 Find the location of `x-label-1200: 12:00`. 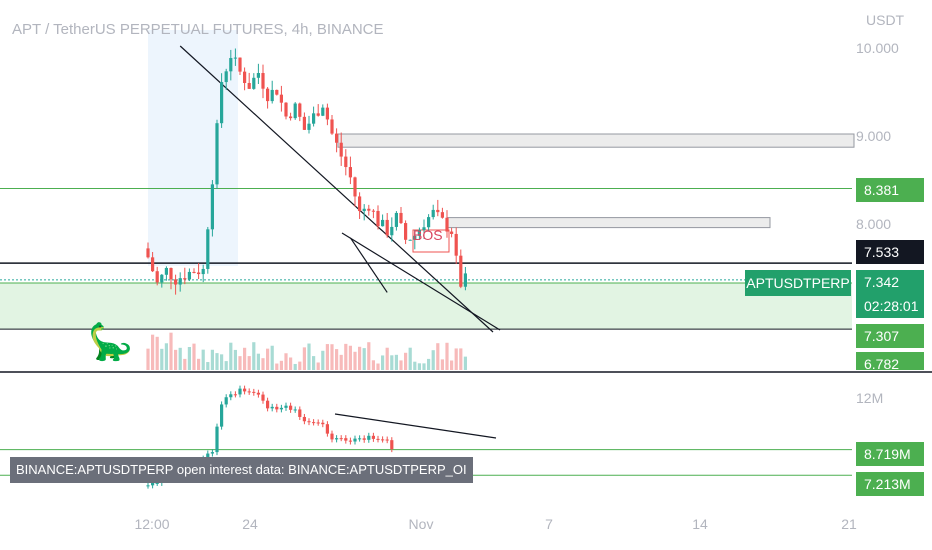

x-label-1200: 12:00 is located at coordinates (152, 524).